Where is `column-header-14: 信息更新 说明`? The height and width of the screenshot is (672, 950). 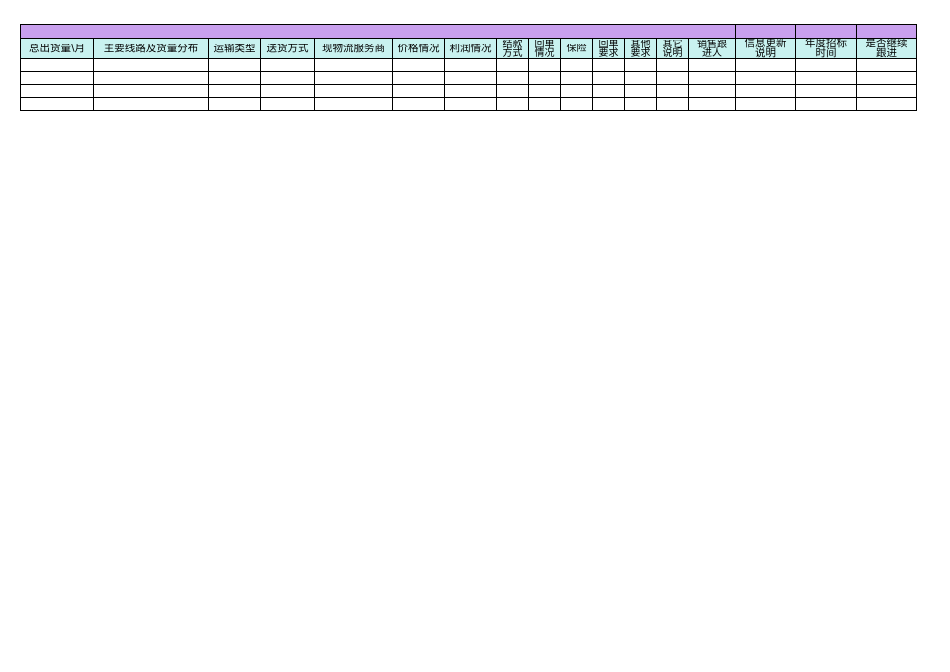
column-header-14: 信息更新 说明 is located at coordinates (765, 48).